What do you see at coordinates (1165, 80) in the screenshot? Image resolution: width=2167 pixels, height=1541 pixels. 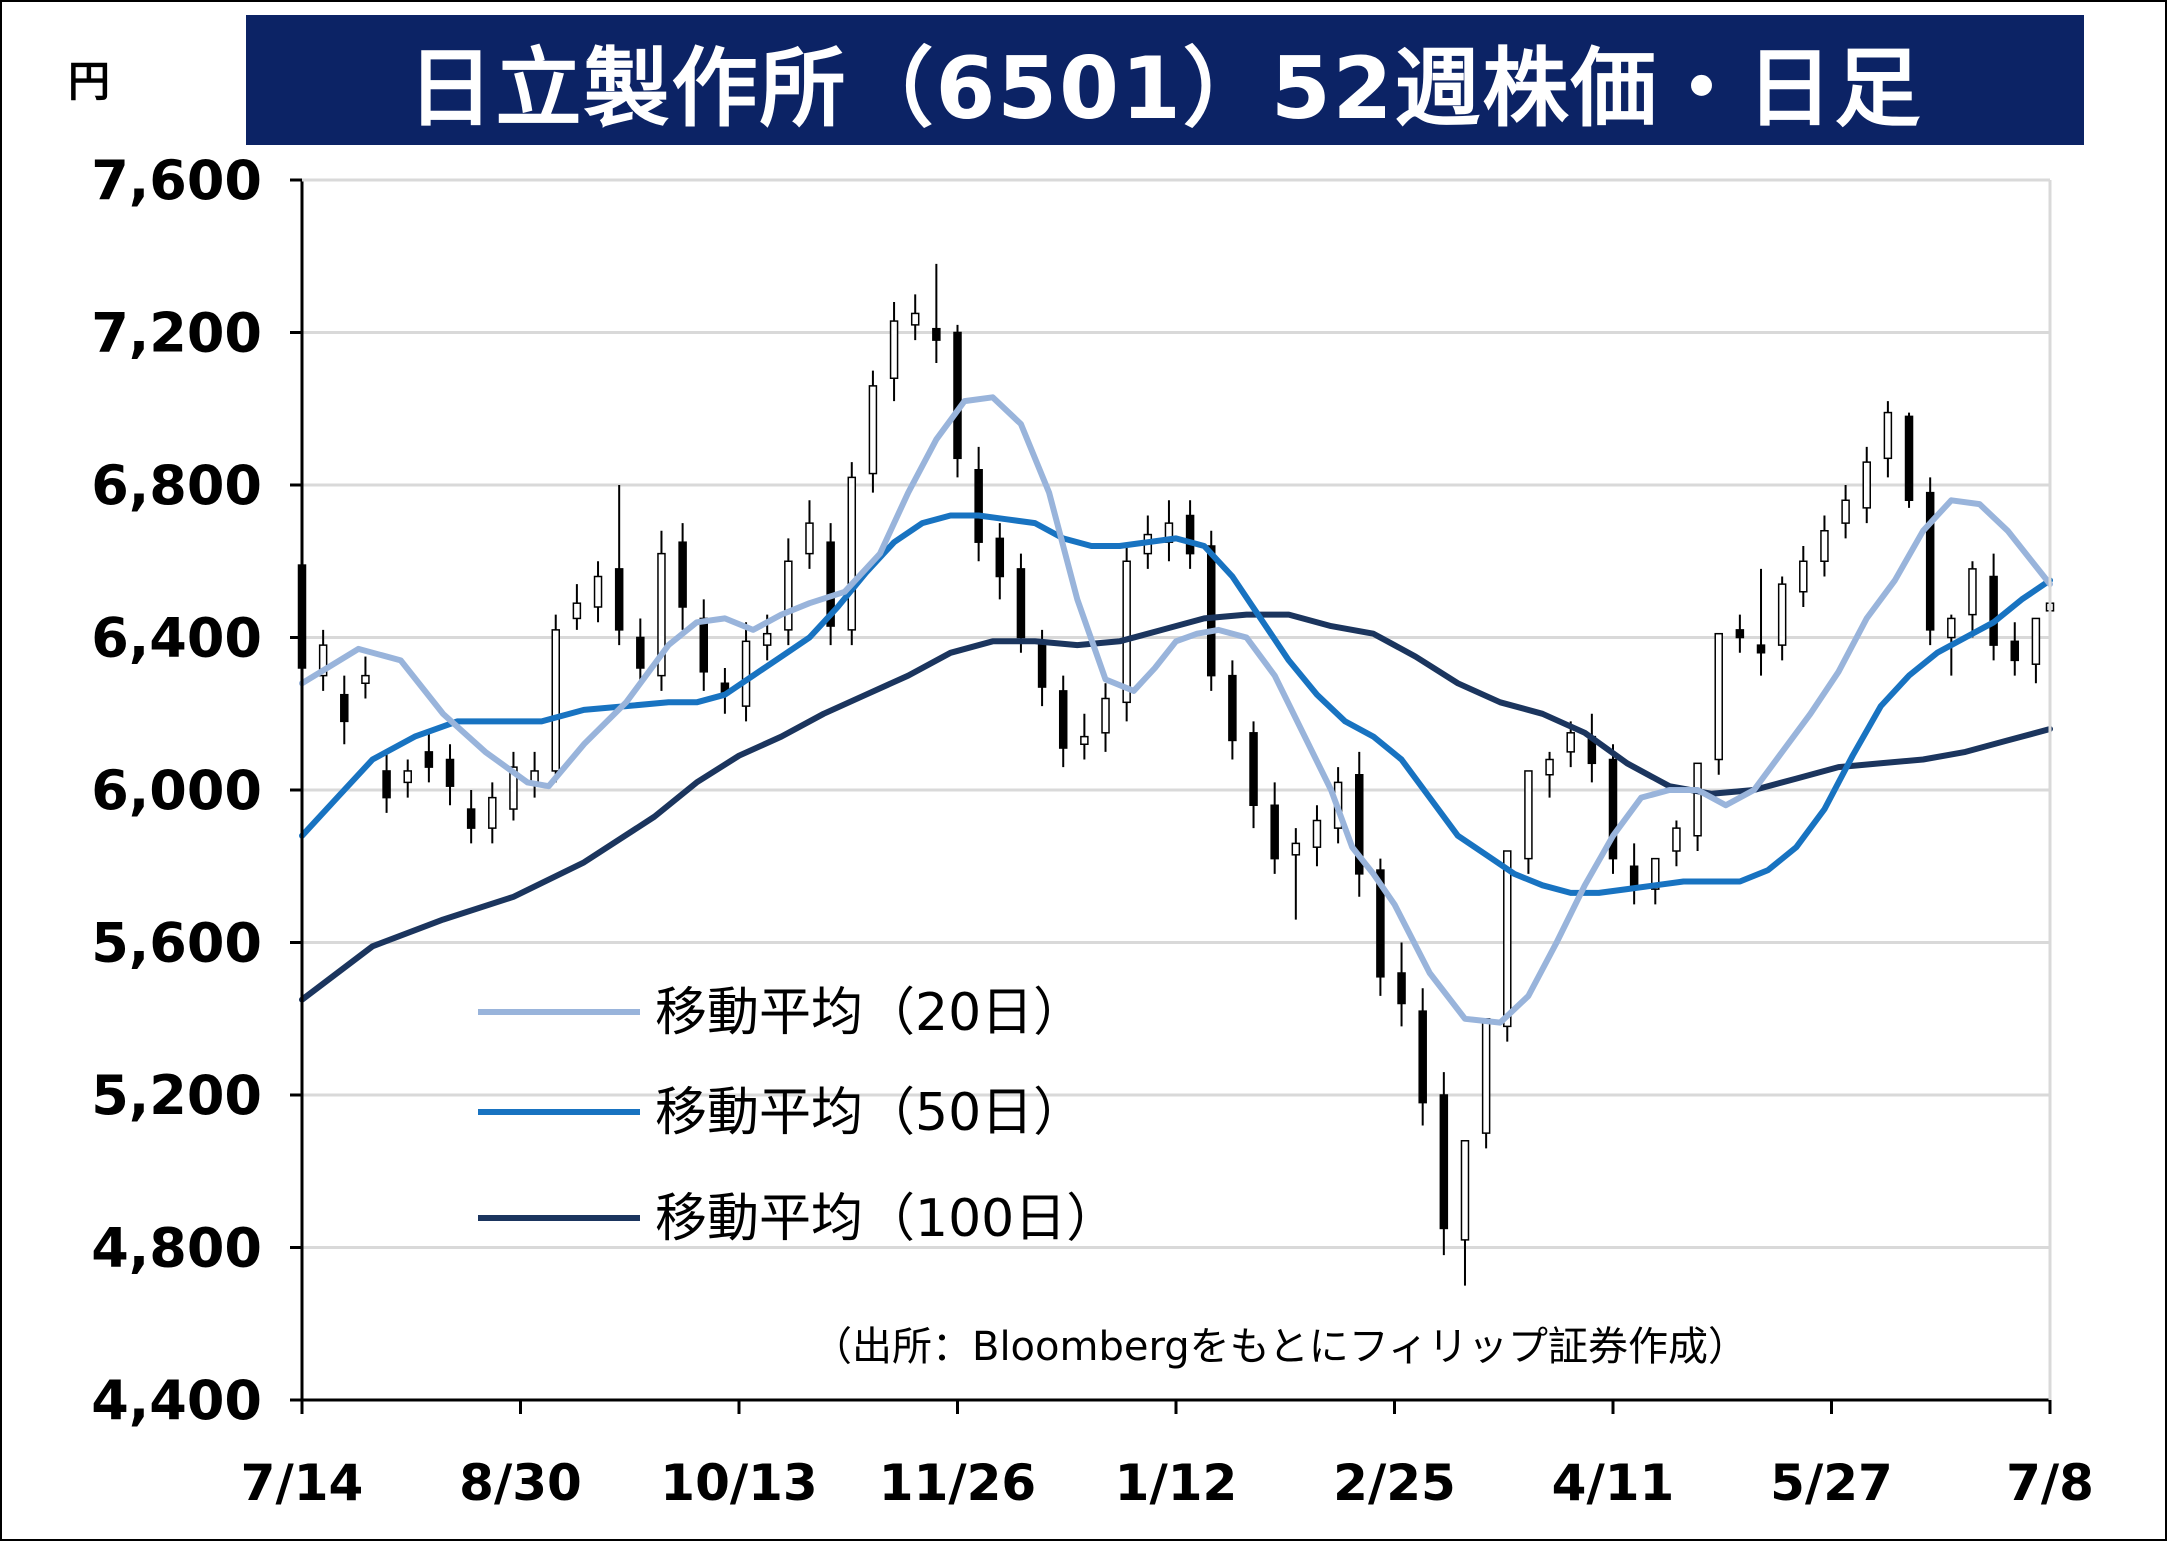 I see `chart-title-banner: 日立製作所（6501）52週株価・日足` at bounding box center [1165, 80].